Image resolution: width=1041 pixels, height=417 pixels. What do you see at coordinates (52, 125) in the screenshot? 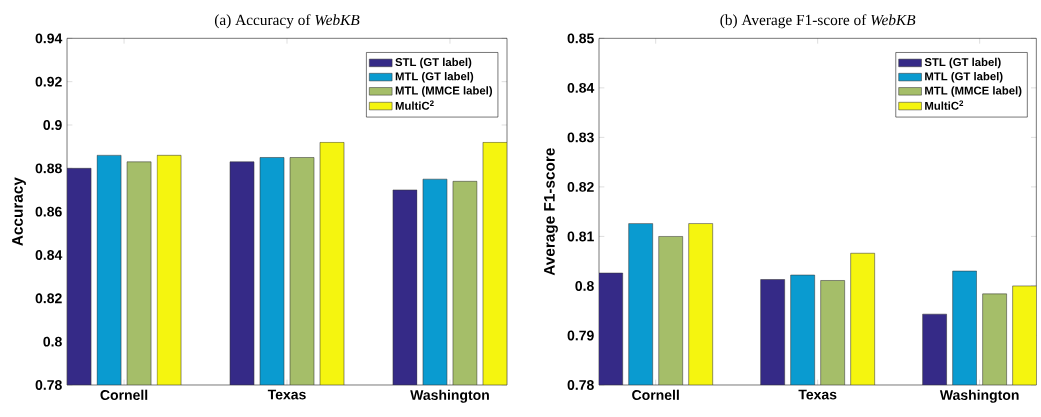
I see `y-tick-label: 0.9` at bounding box center [52, 125].